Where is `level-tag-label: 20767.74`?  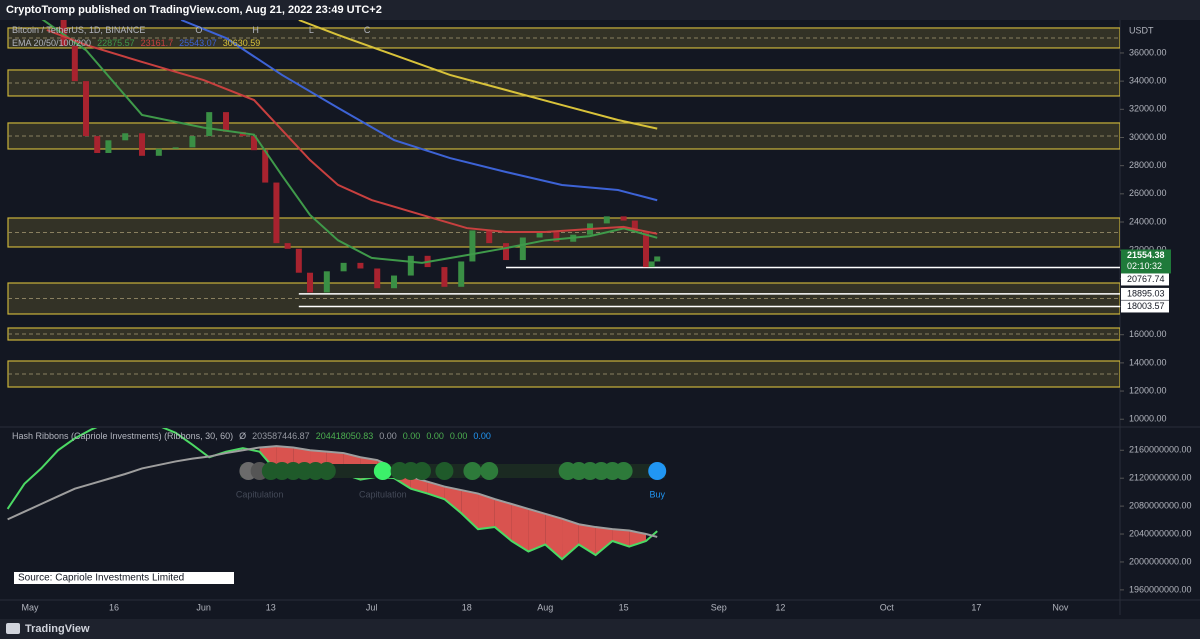
level-tag-label: 20767.74 is located at coordinates (1146, 279).